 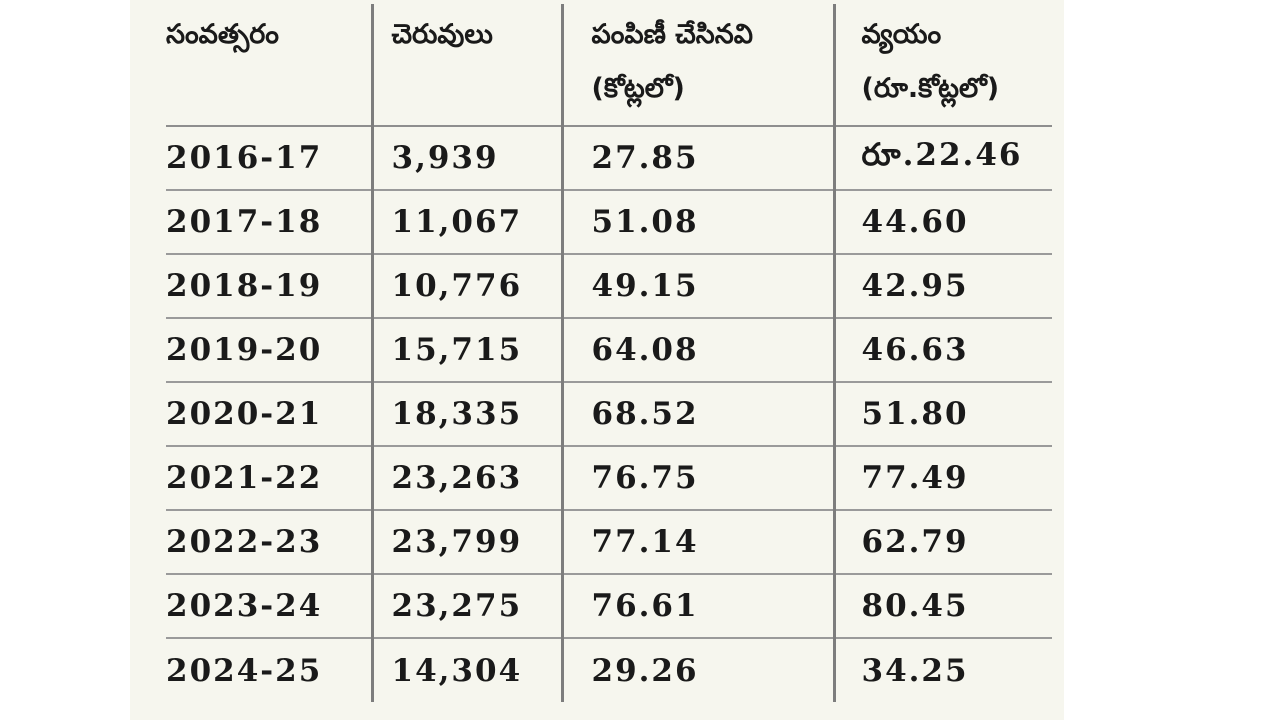 What do you see at coordinates (697, 477) in the screenshot?
I see `cell-distributed: 76.75` at bounding box center [697, 477].